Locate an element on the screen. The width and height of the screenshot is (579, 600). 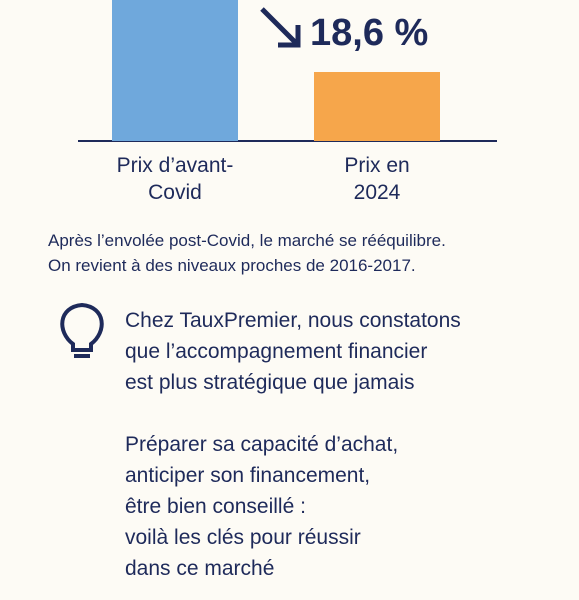
paragraph-line: dans ce marché is located at coordinates (200, 568).